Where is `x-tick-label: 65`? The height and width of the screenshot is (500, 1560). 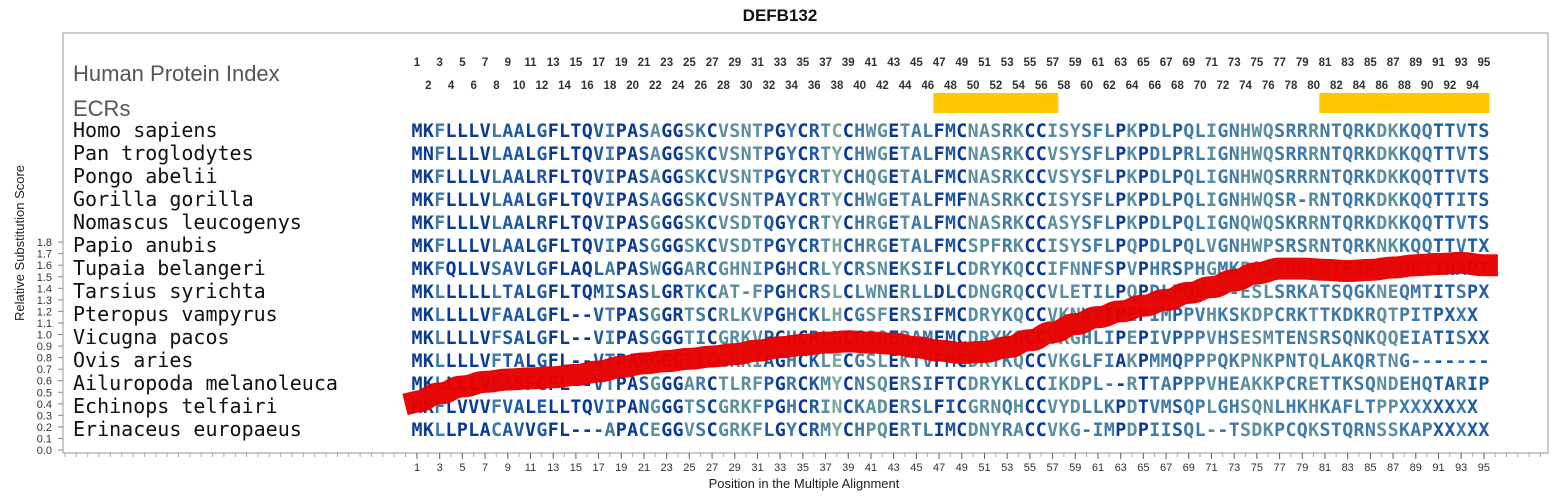
x-tick-label: 65 is located at coordinates (1143, 468).